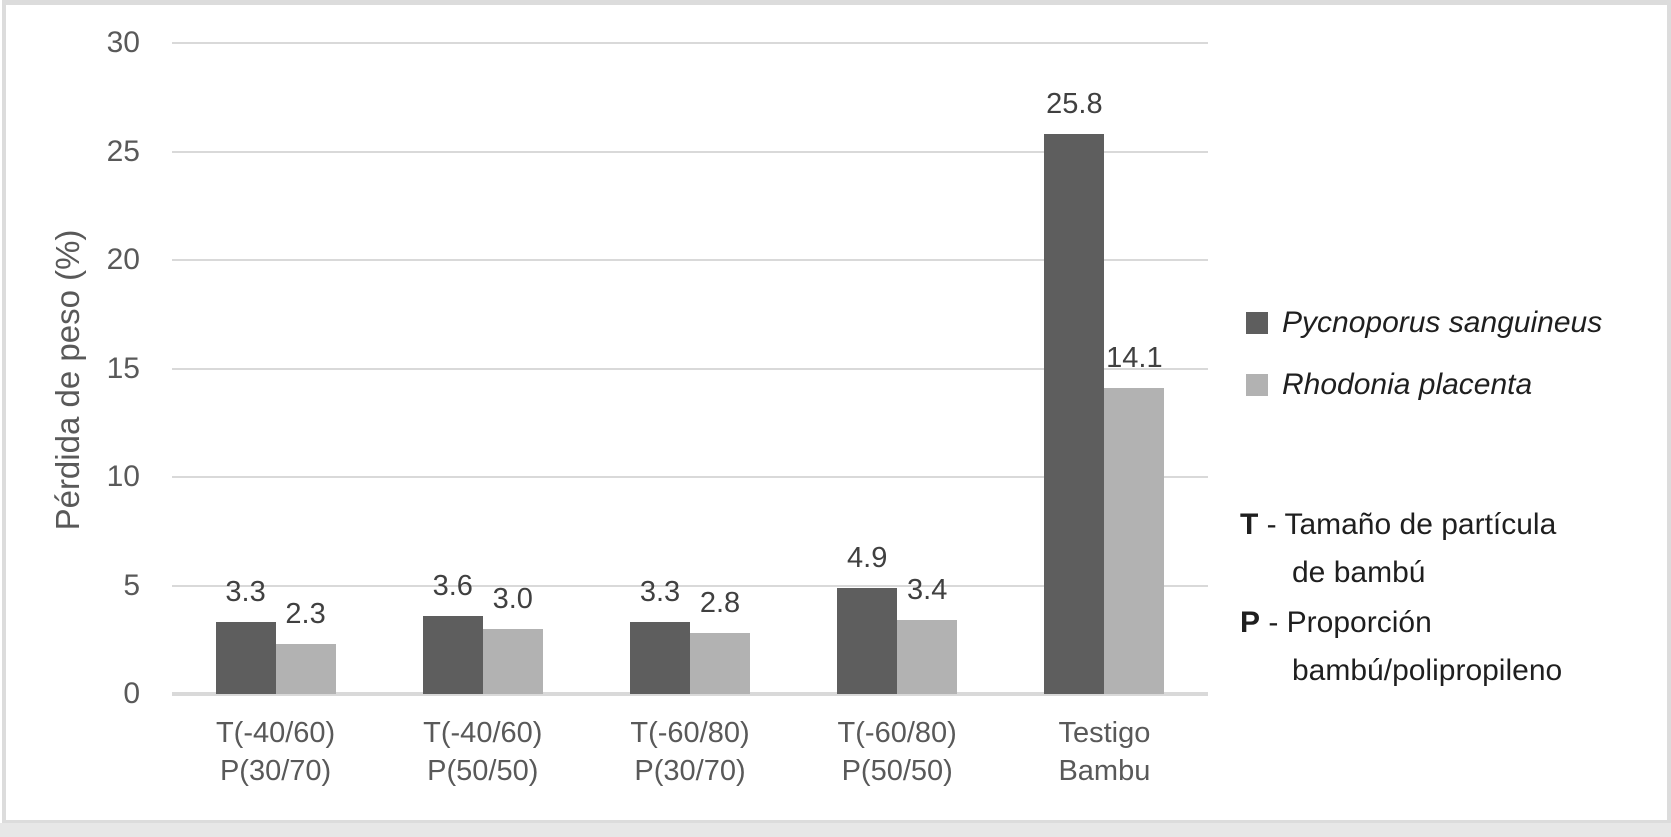  Describe the element at coordinates (512, 661) in the screenshot. I see `bar-series1-cat1` at that location.